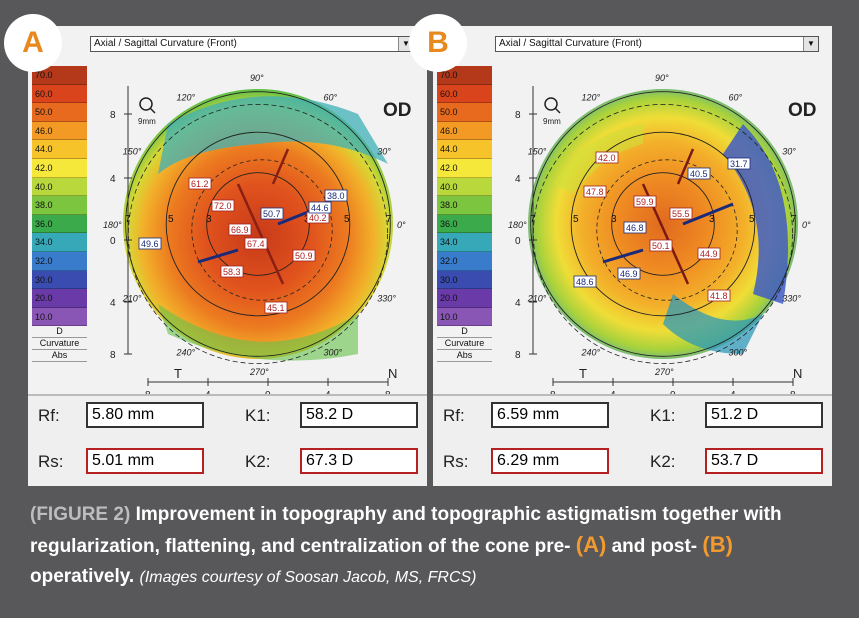 This screenshot has width=859, height=618. I want to click on value-label: 44.9, so click(709, 254).